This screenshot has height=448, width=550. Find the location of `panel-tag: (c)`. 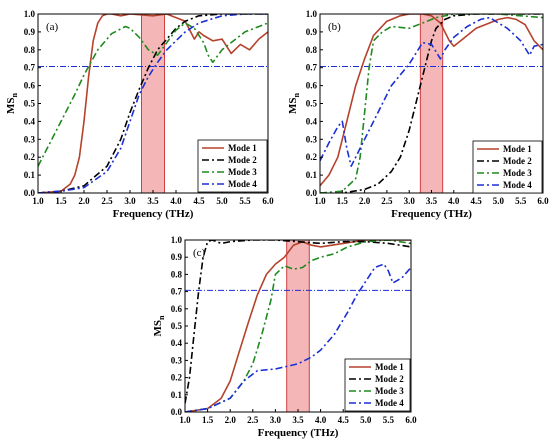

panel-tag: (c) is located at coordinates (199, 253).